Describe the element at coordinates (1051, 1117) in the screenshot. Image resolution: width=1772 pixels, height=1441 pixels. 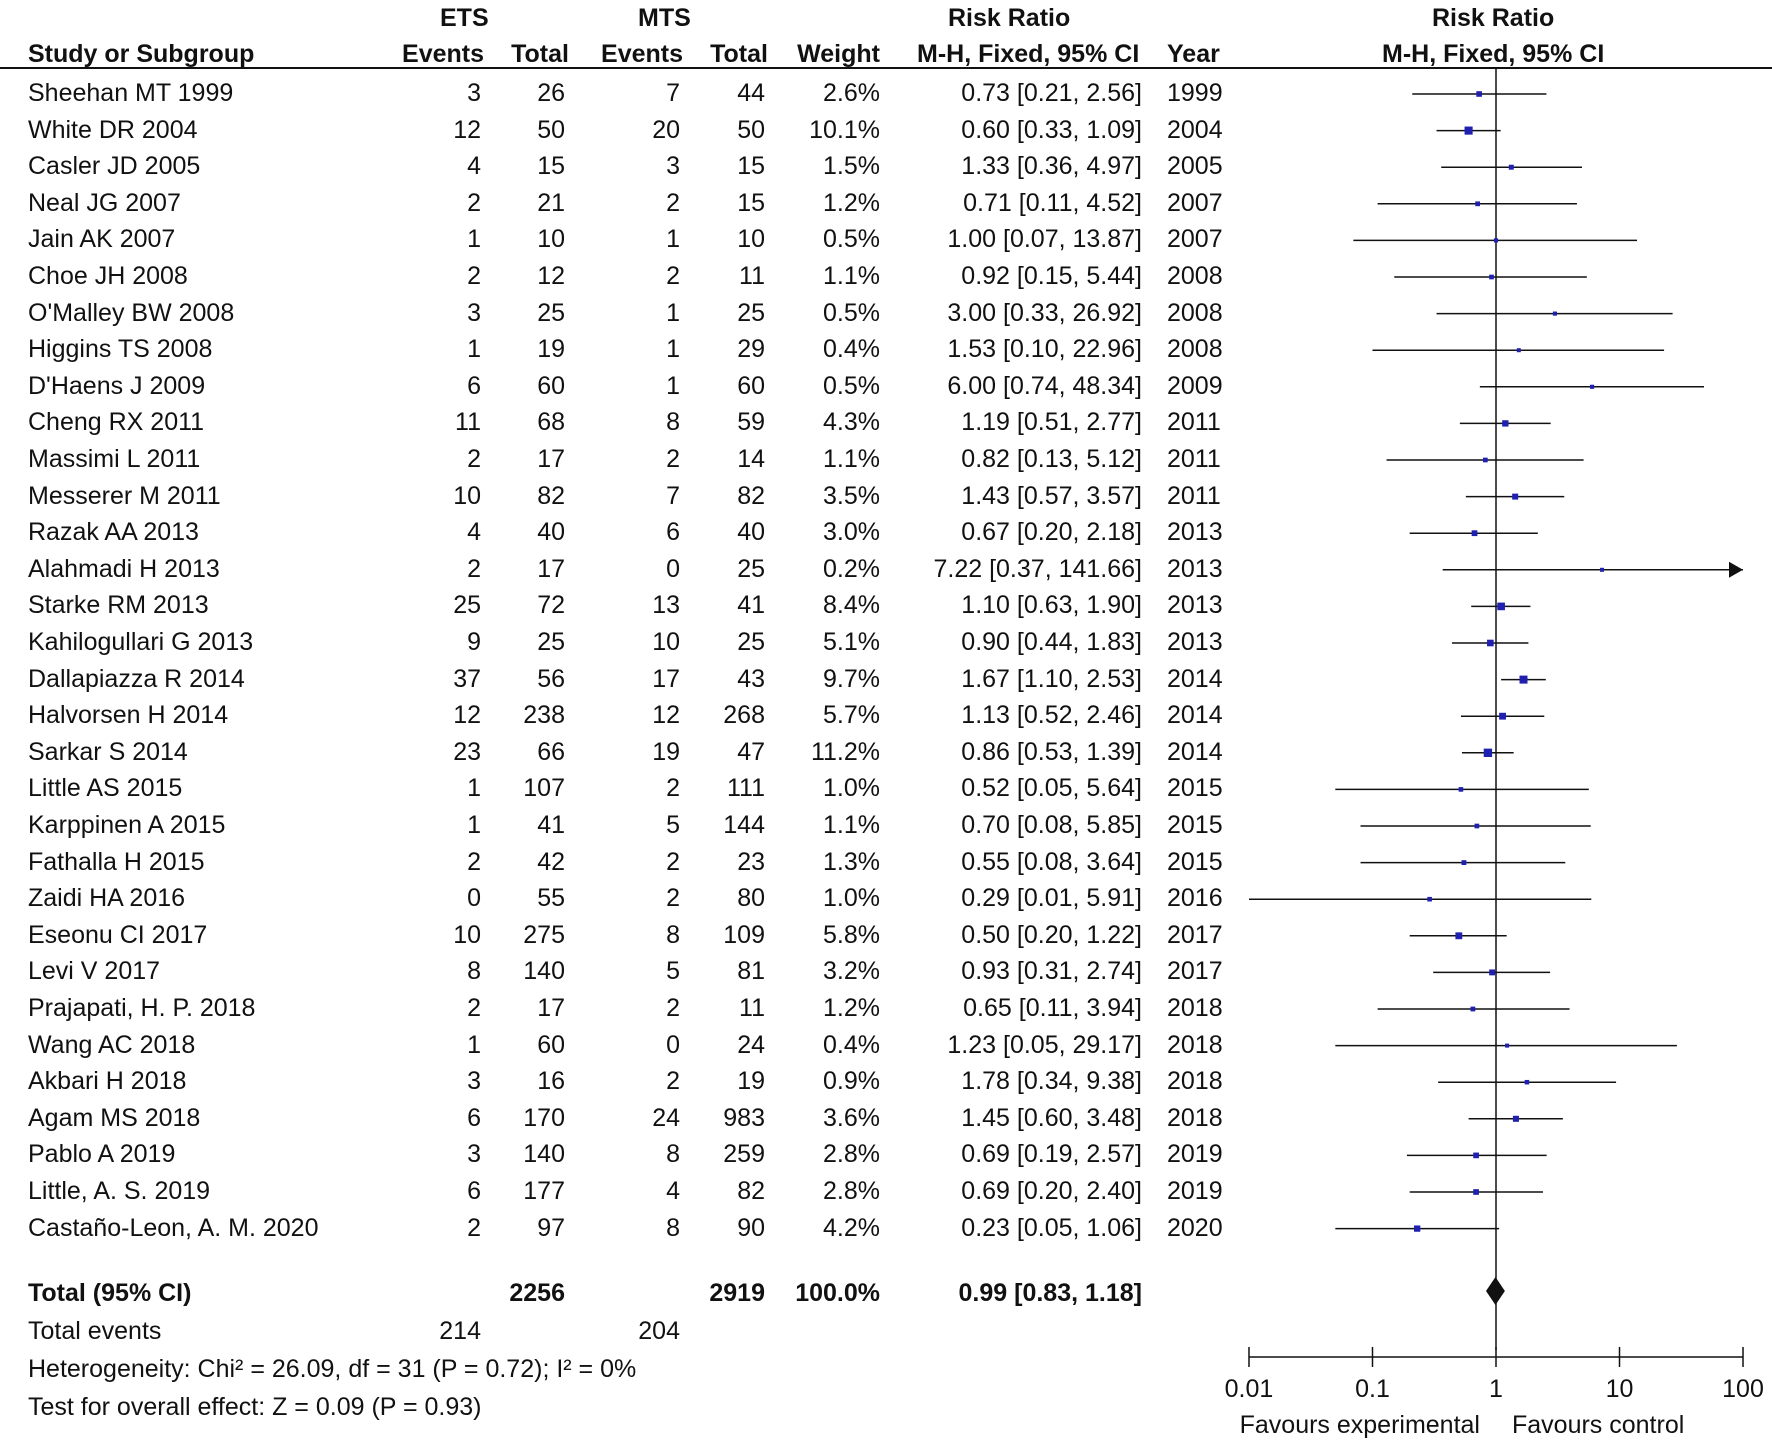
I see `ci-cell: 1.45 [0.60, 3.48]` at that location.